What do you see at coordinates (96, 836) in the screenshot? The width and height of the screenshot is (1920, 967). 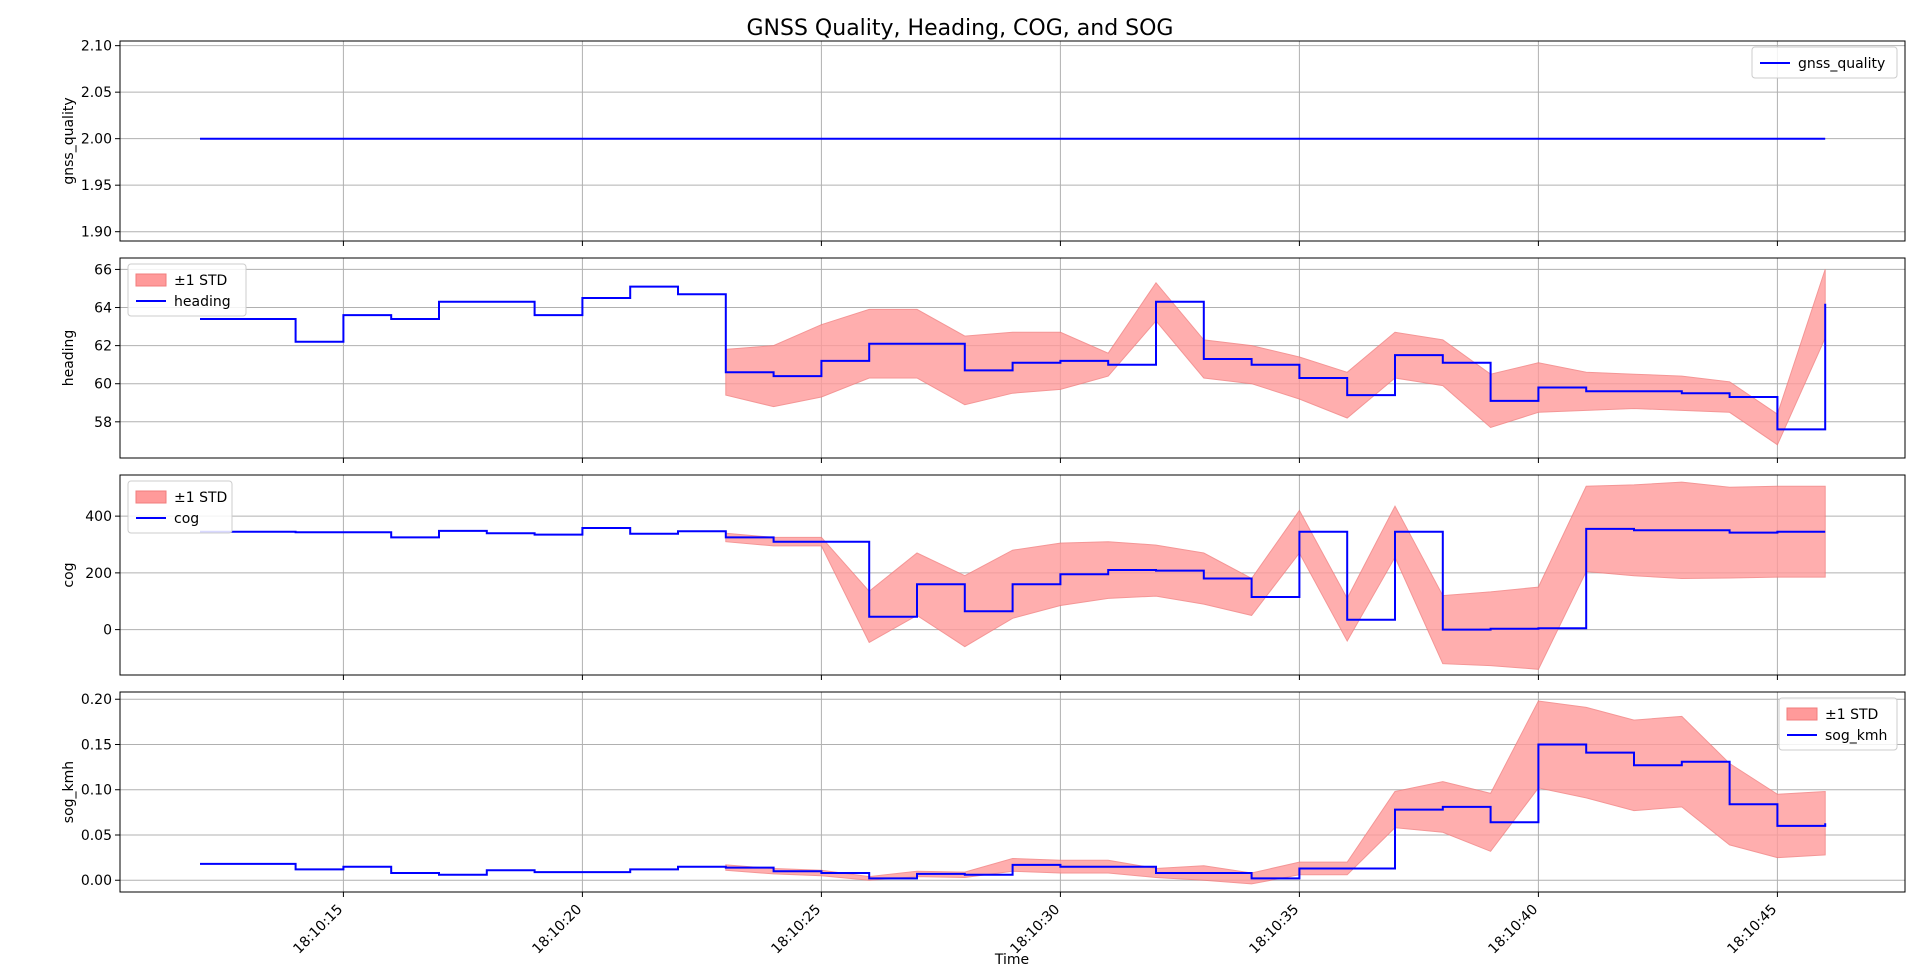 I see `y-tick-label: 0.05` at bounding box center [96, 836].